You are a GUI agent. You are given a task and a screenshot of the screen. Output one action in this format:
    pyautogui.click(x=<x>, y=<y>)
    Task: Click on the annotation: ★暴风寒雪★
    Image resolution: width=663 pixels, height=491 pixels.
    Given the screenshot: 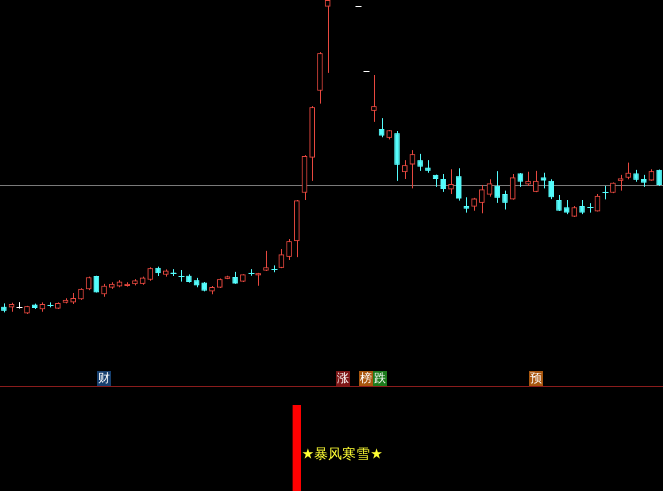 What is the action you would take?
    pyautogui.click(x=342, y=454)
    